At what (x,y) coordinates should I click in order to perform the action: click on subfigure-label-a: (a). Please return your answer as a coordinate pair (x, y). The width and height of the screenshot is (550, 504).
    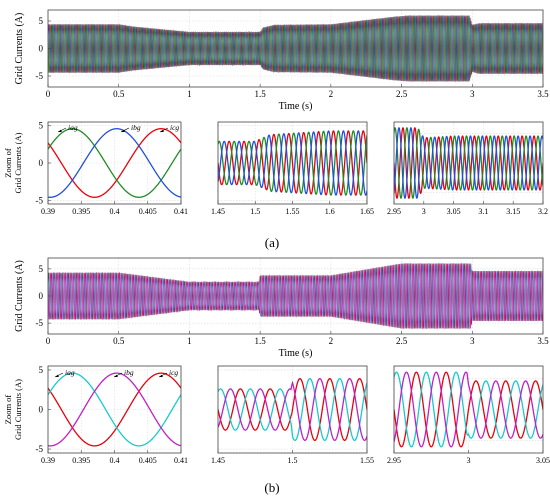
    Looking at the image, I should click on (272, 242).